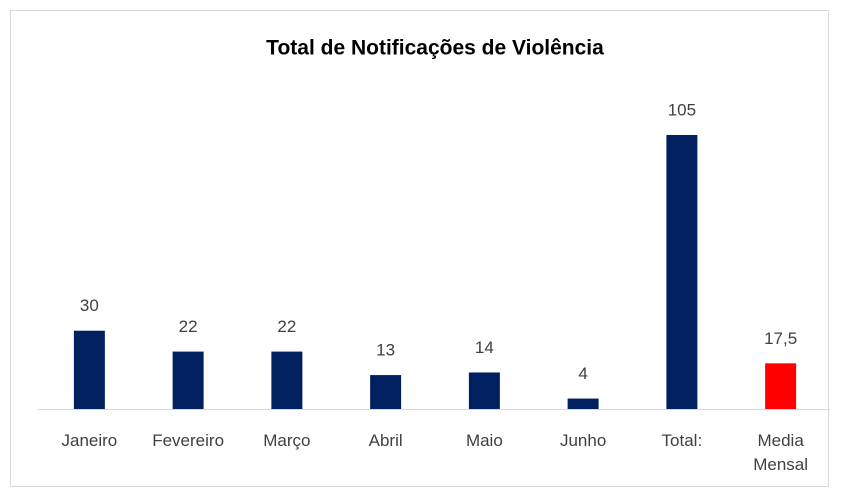 The height and width of the screenshot is (495, 846). Describe the element at coordinates (89, 440) in the screenshot. I see `x-tick-label: Janeiro` at that location.